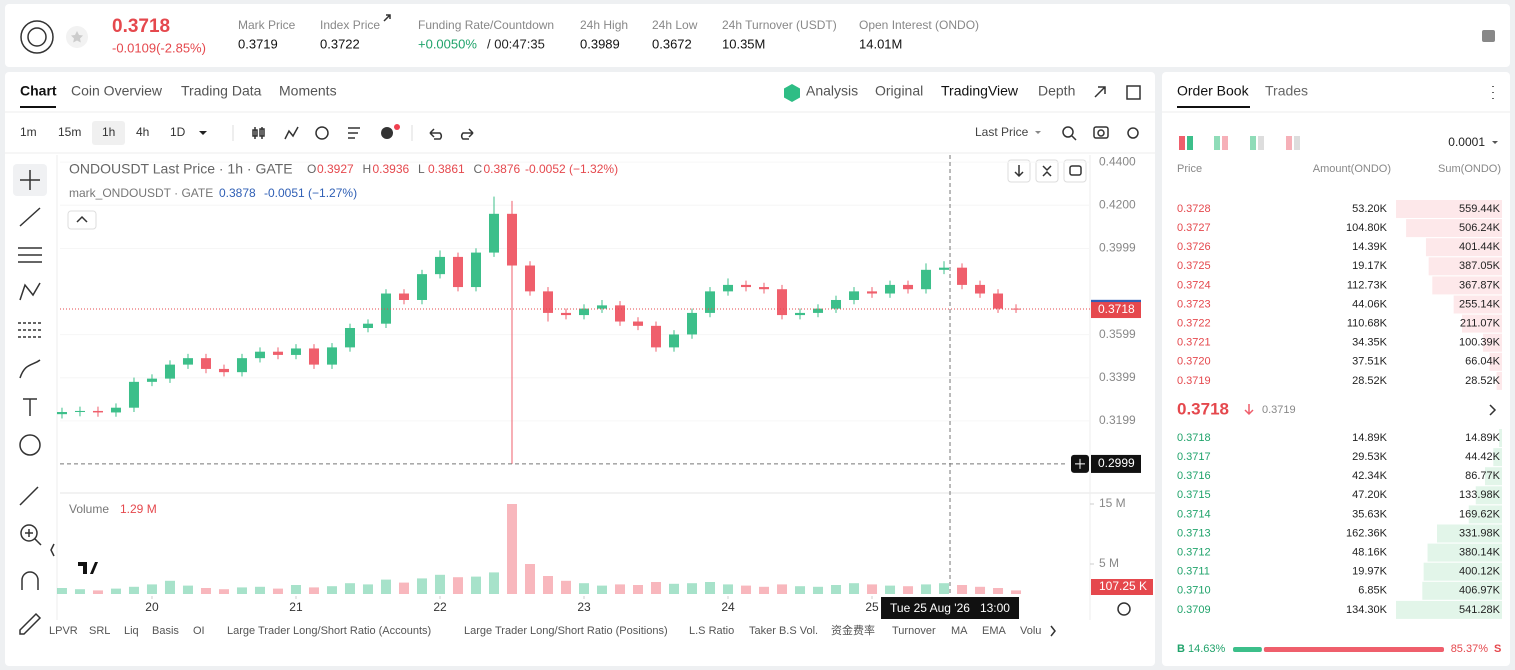 Image resolution: width=1515 pixels, height=670 pixels. I want to click on indicator: Large Trader Long/Short Ratio (Accounts), so click(329, 631).